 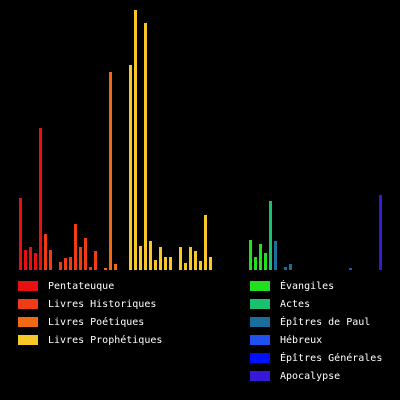 What do you see at coordinates (301, 340) in the screenshot?
I see `legend-label: Hébreux` at bounding box center [301, 340].